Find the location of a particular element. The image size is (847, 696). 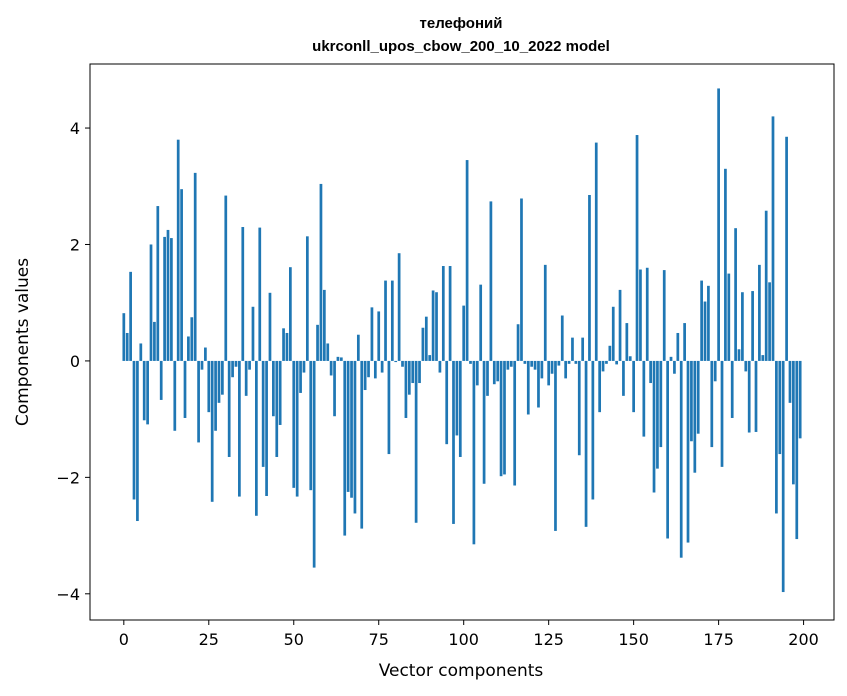

y-tick-label: −2 is located at coordinates (68, 477).